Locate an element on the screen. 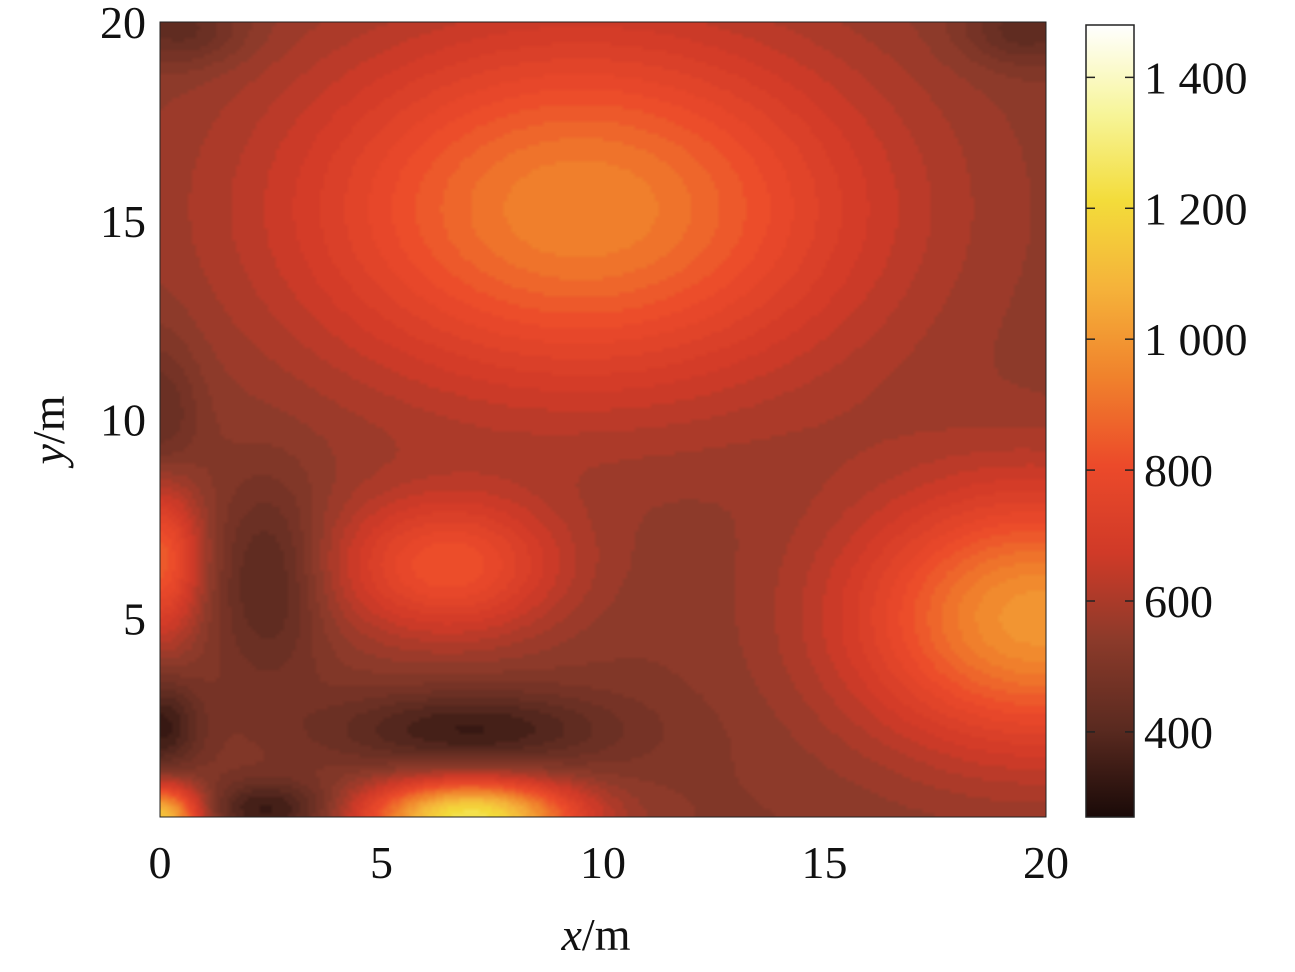  colorbar-fill is located at coordinates (1110, 421).